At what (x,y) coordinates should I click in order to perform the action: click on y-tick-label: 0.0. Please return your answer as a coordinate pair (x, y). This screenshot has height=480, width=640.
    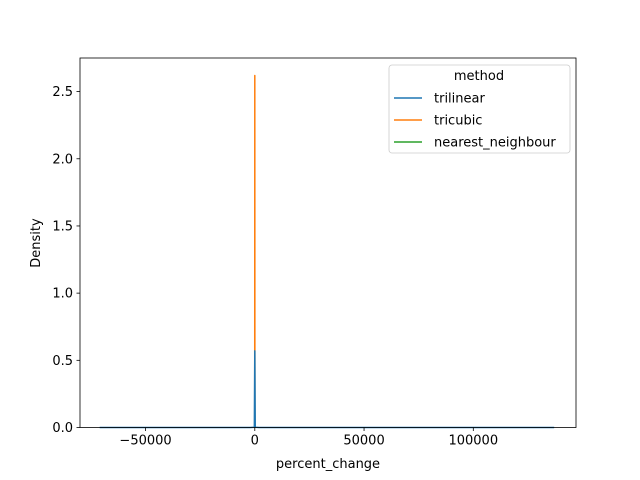
    Looking at the image, I should click on (62, 428).